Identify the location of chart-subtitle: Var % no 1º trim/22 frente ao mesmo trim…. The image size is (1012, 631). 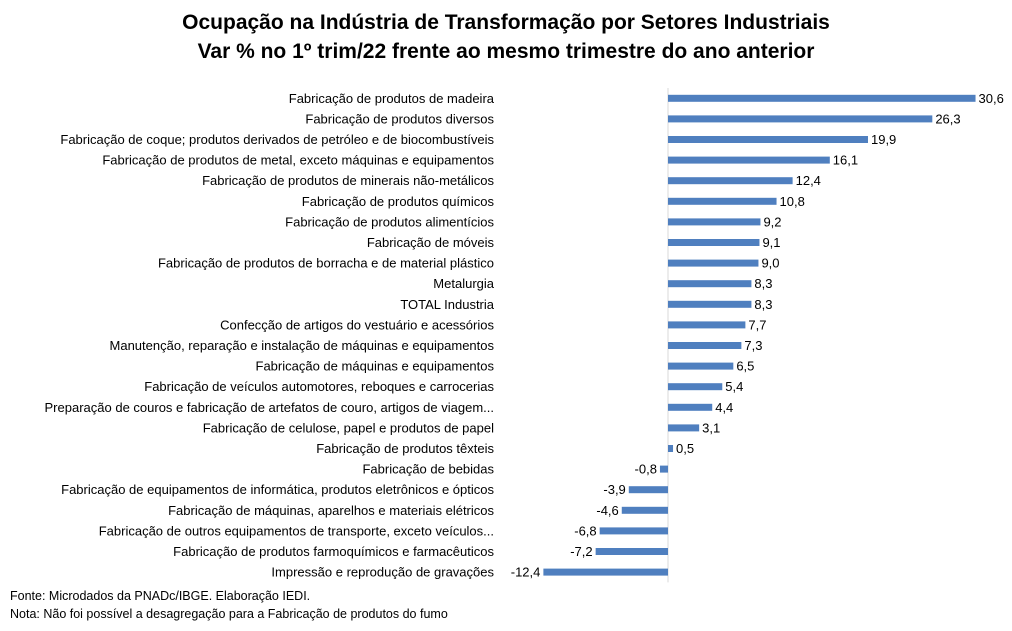
(506, 51).